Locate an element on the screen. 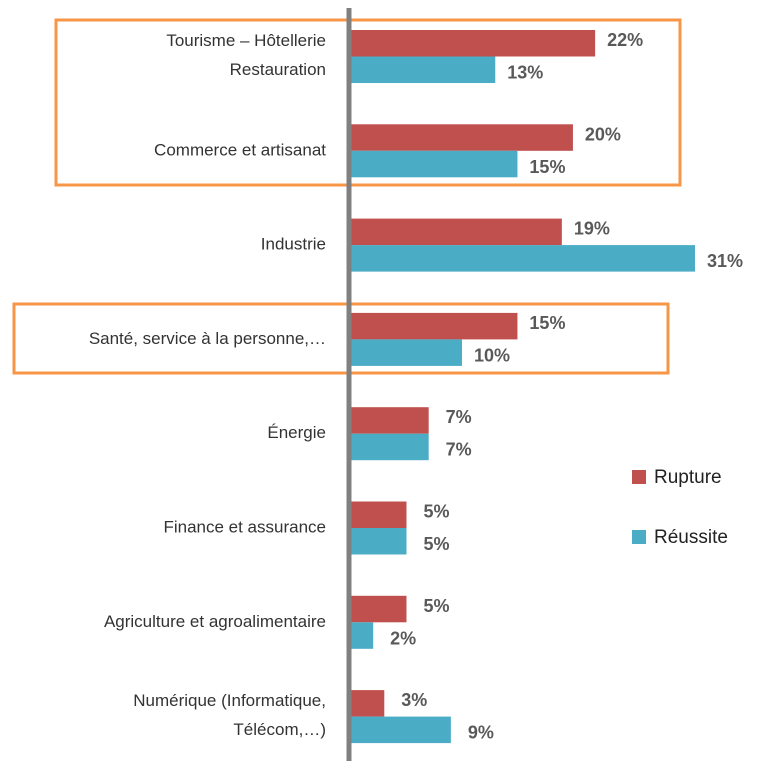 The height and width of the screenshot is (761, 766). value-label: 20% is located at coordinates (603, 134).